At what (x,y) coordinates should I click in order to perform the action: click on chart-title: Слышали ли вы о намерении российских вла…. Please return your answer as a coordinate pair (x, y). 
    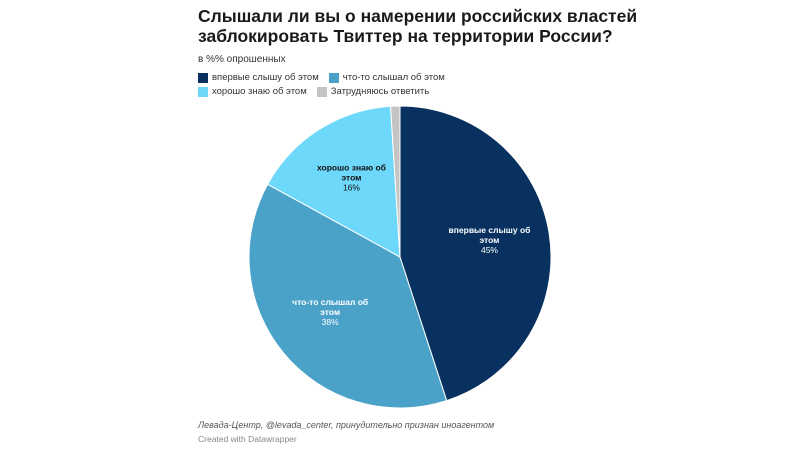
    Looking at the image, I should click on (418, 26).